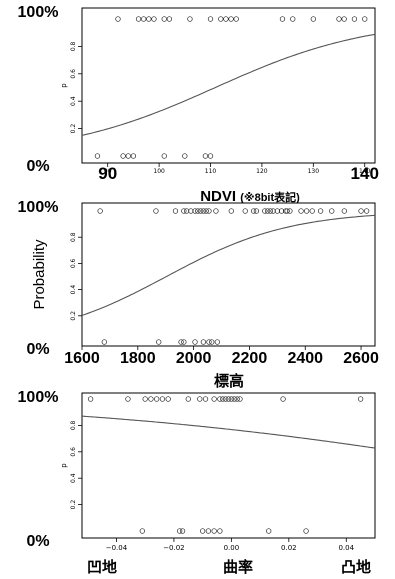  I want to click on y-tick-label: 0.6, so click(73, 263).